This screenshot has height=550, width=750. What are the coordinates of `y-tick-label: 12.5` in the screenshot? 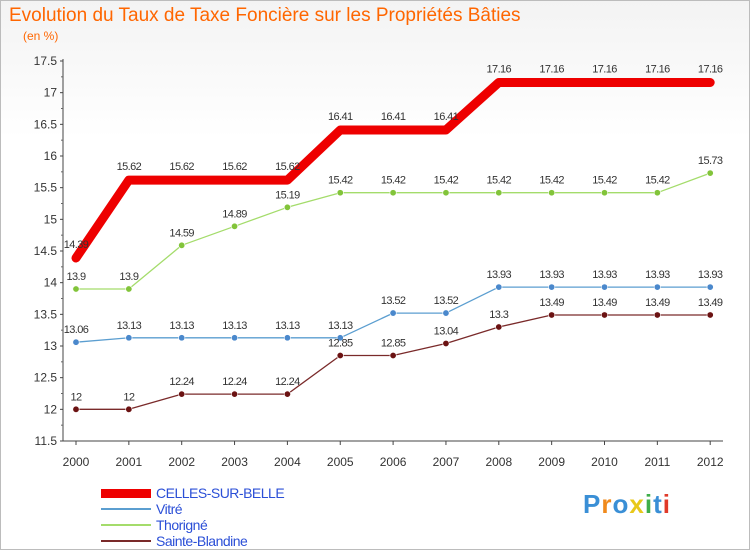 It's located at (46, 378).